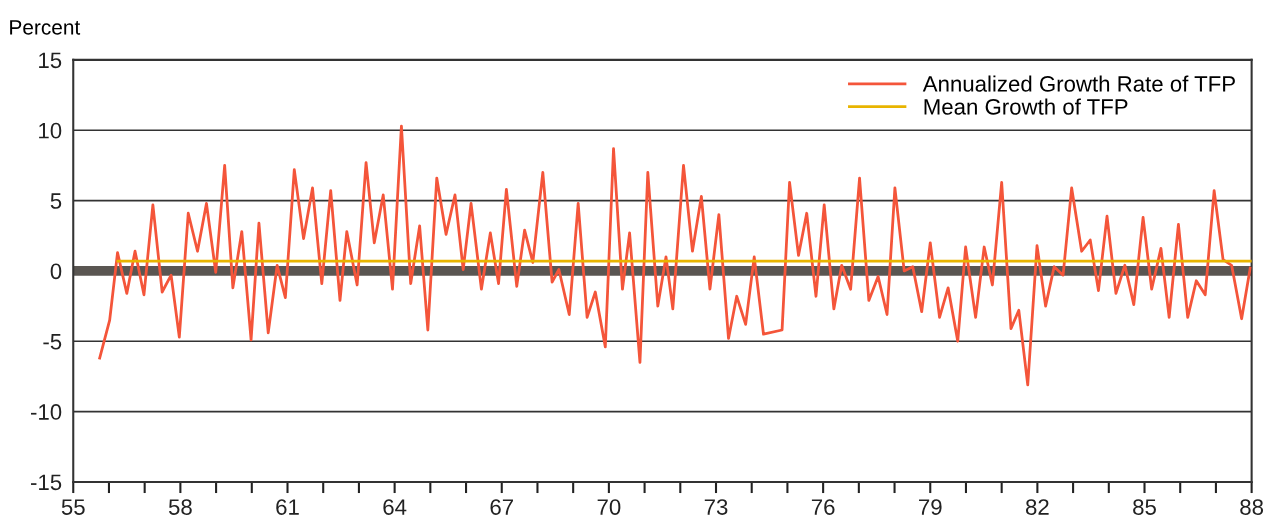 The image size is (1263, 521). Describe the element at coordinates (50, 130) in the screenshot. I see `y-tick-label: 10` at that location.